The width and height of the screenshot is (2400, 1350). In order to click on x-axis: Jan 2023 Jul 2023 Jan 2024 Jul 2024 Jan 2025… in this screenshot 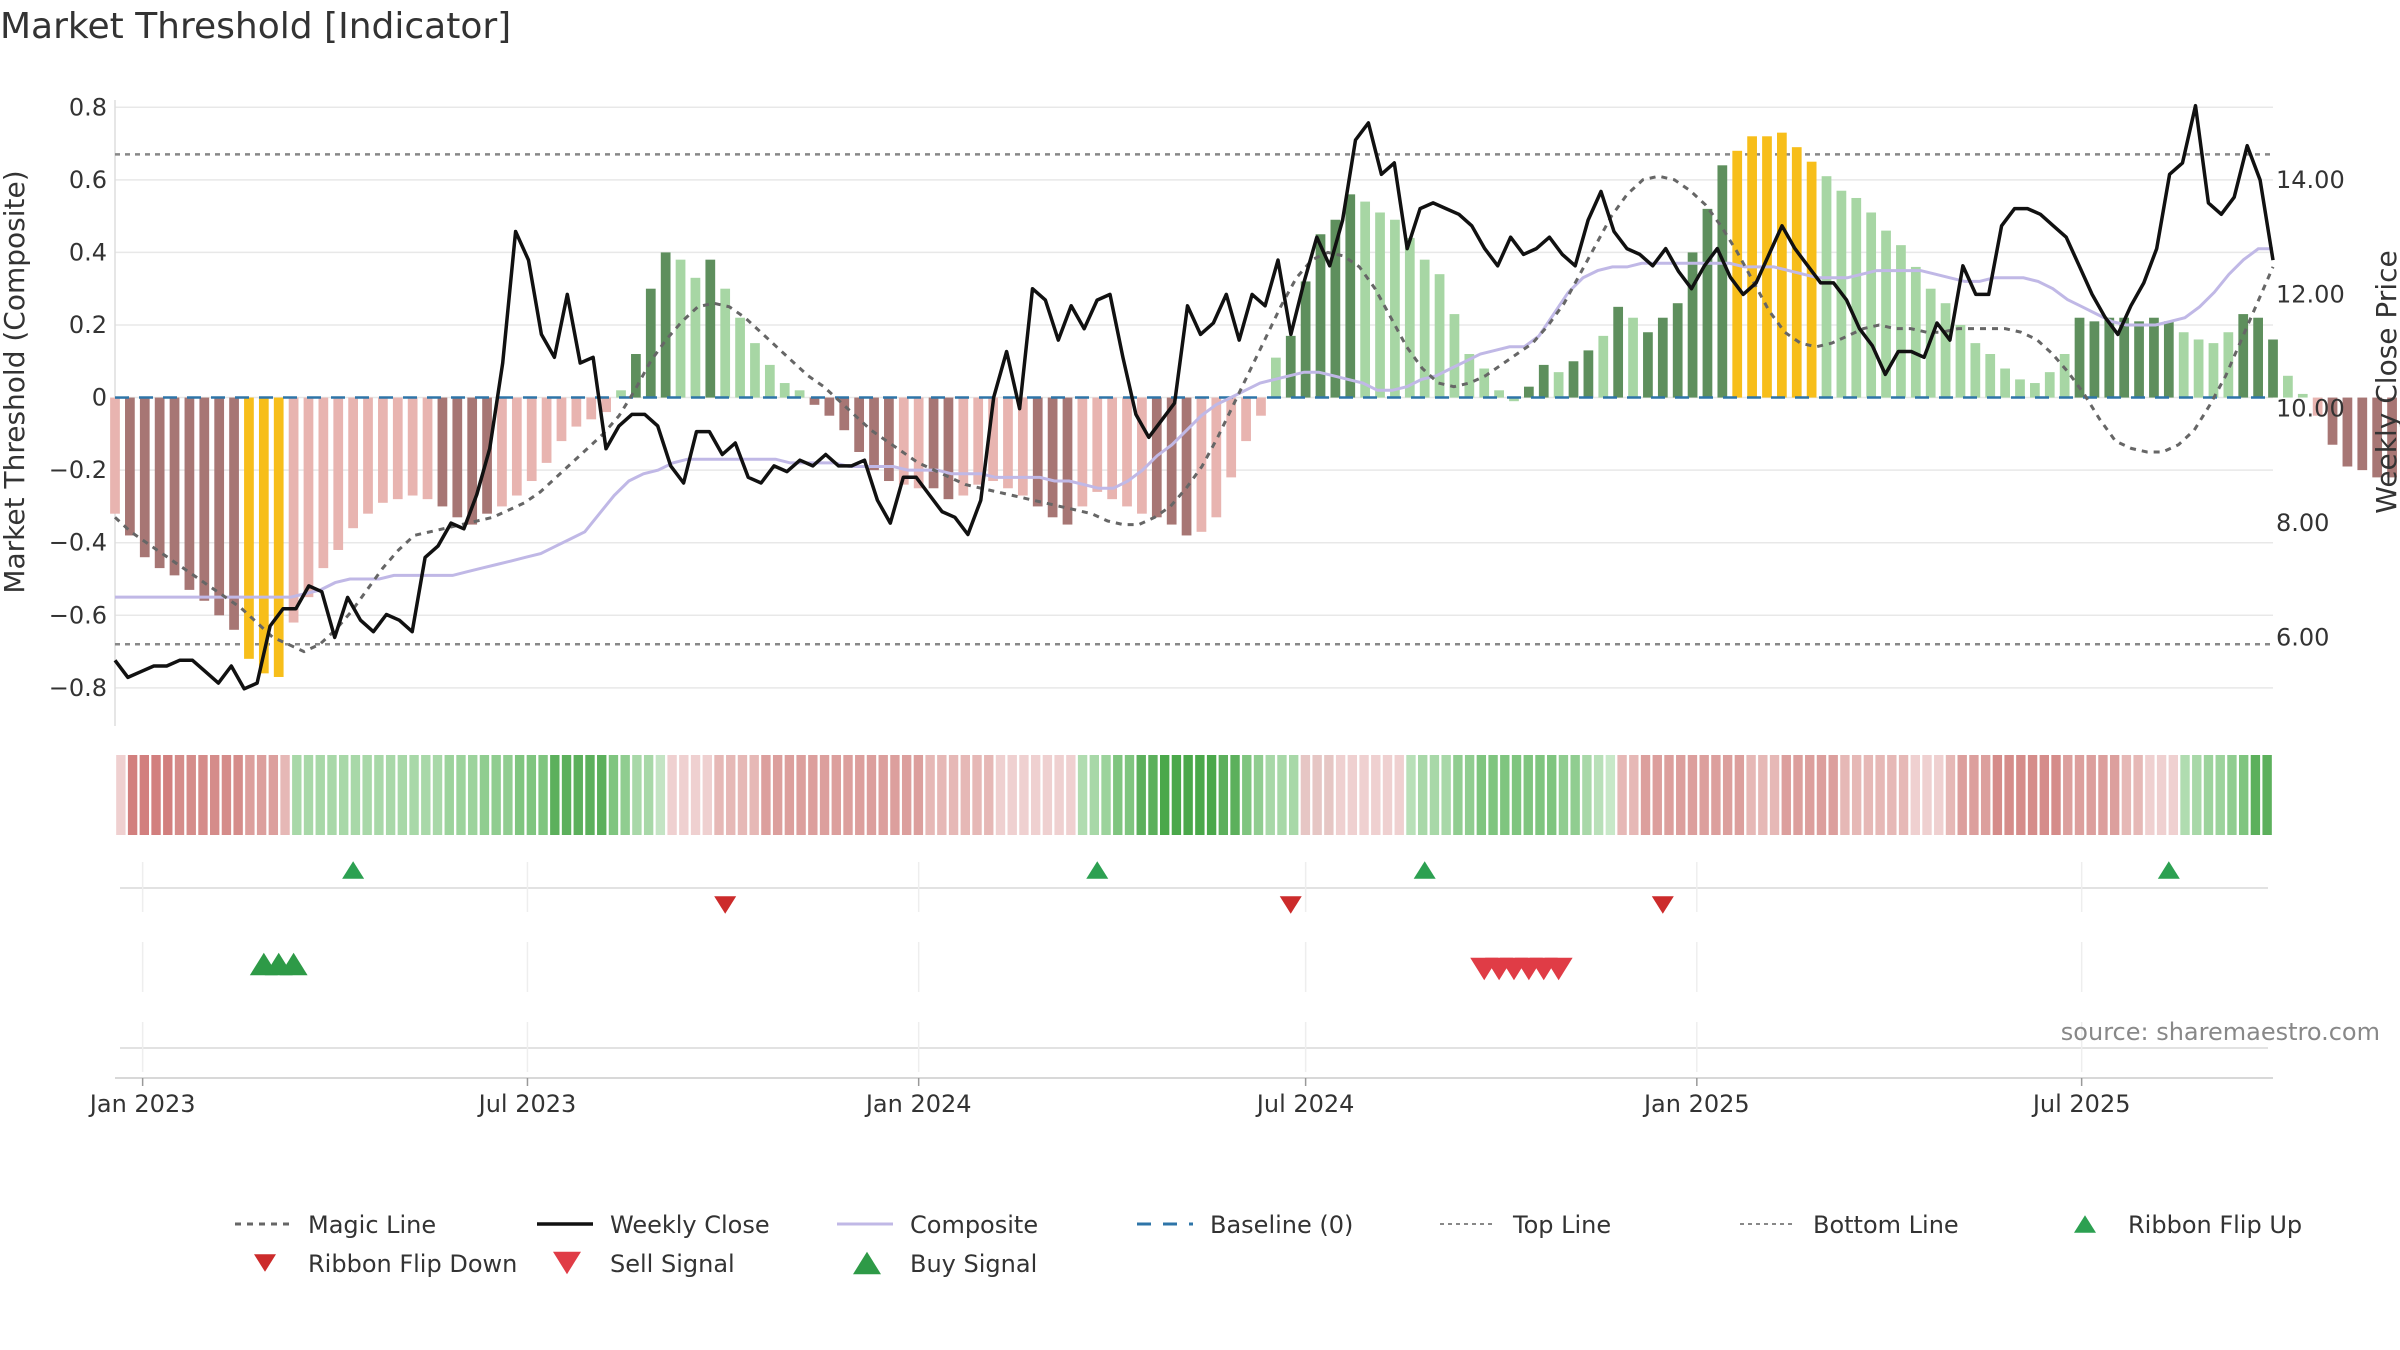, I will do `click(1180, 1097)`.